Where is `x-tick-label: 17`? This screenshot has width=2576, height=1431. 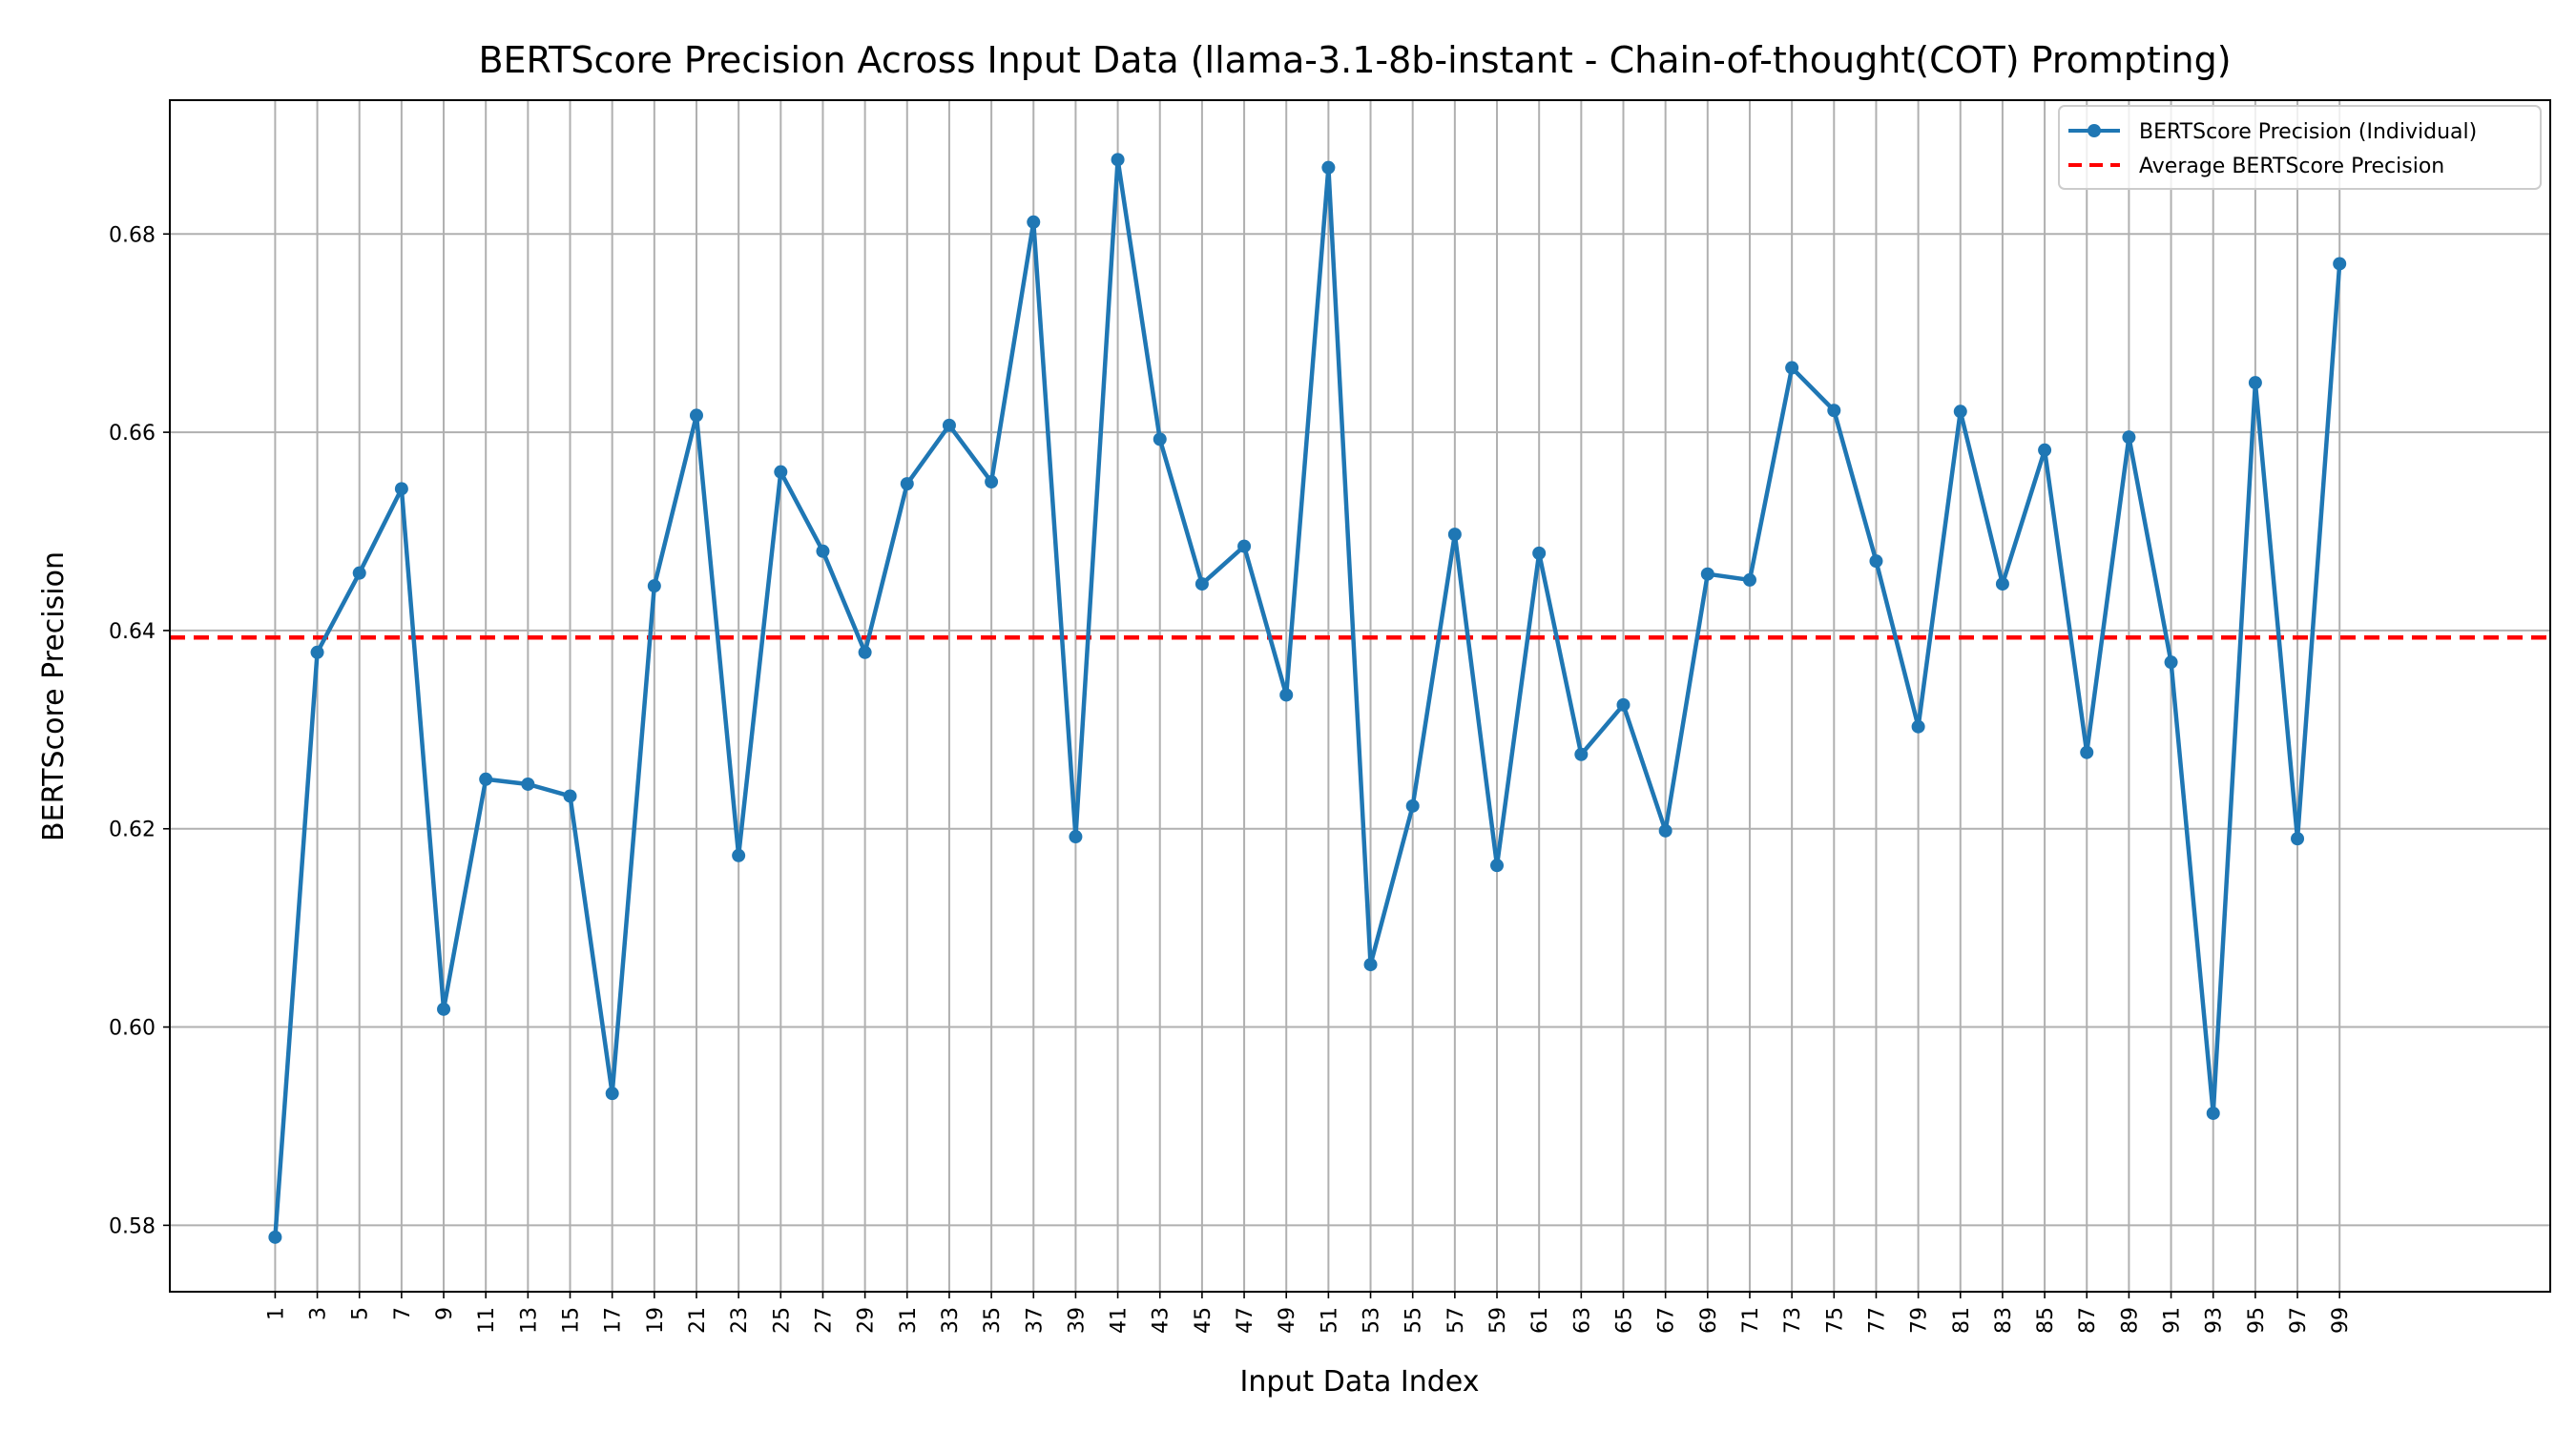
x-tick-label: 17 is located at coordinates (614, 1320).